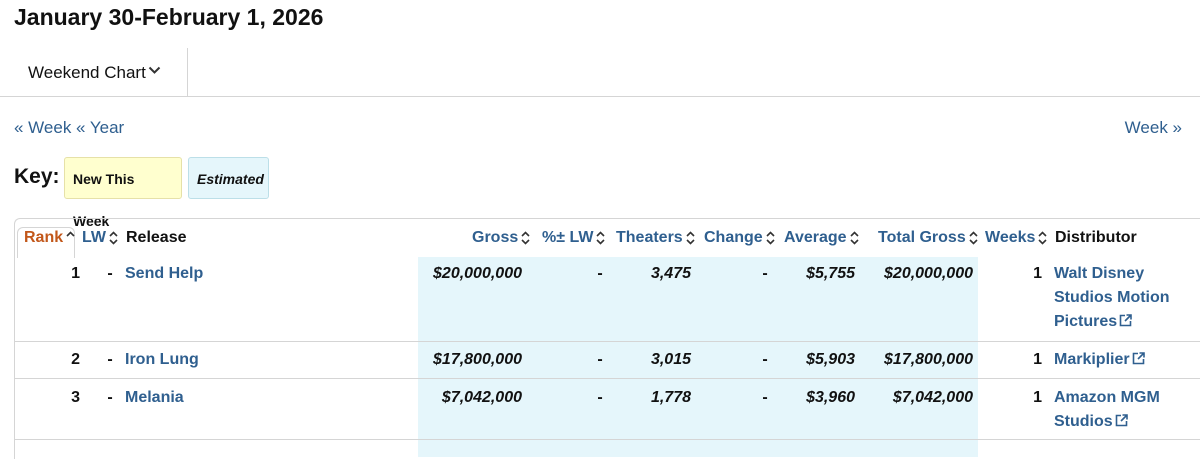 The image size is (1200, 459). I want to click on key-new-this-week: New This Week, so click(123, 193).